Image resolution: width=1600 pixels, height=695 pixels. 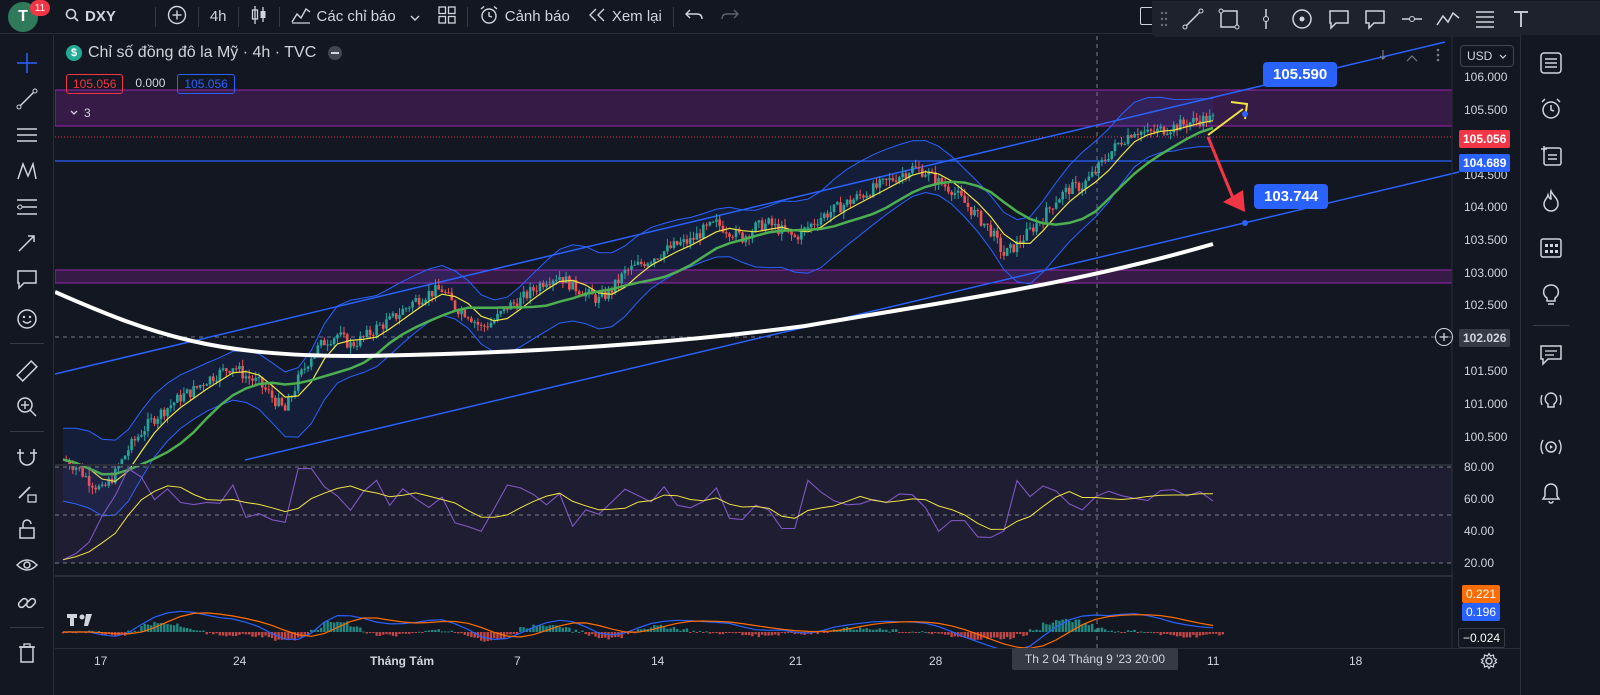 I want to click on compare-button, so click(x=177, y=17).